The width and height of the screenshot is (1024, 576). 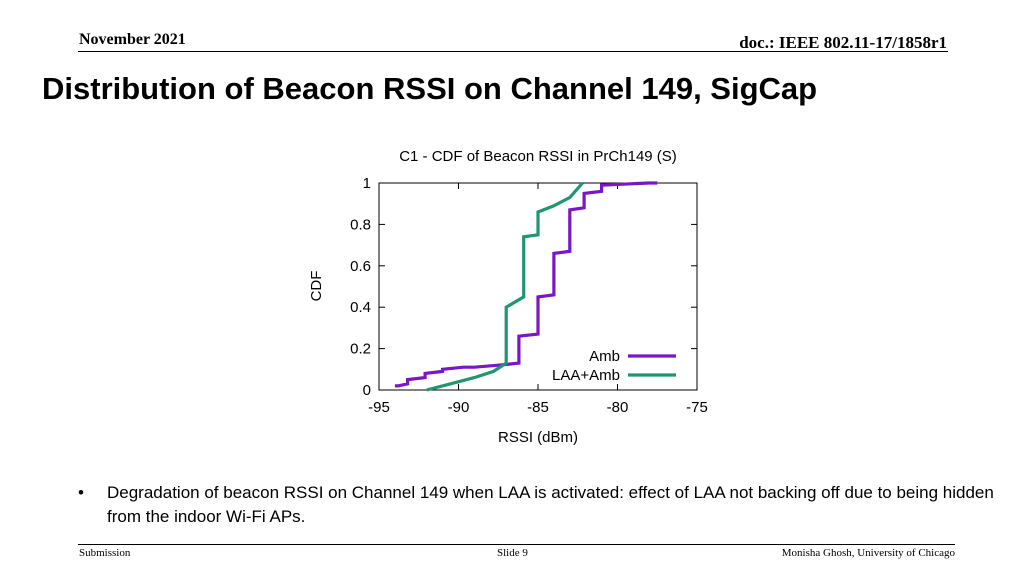 What do you see at coordinates (868, 553) in the screenshot?
I see `footer-author: Monisha Ghosh, University of Chicago` at bounding box center [868, 553].